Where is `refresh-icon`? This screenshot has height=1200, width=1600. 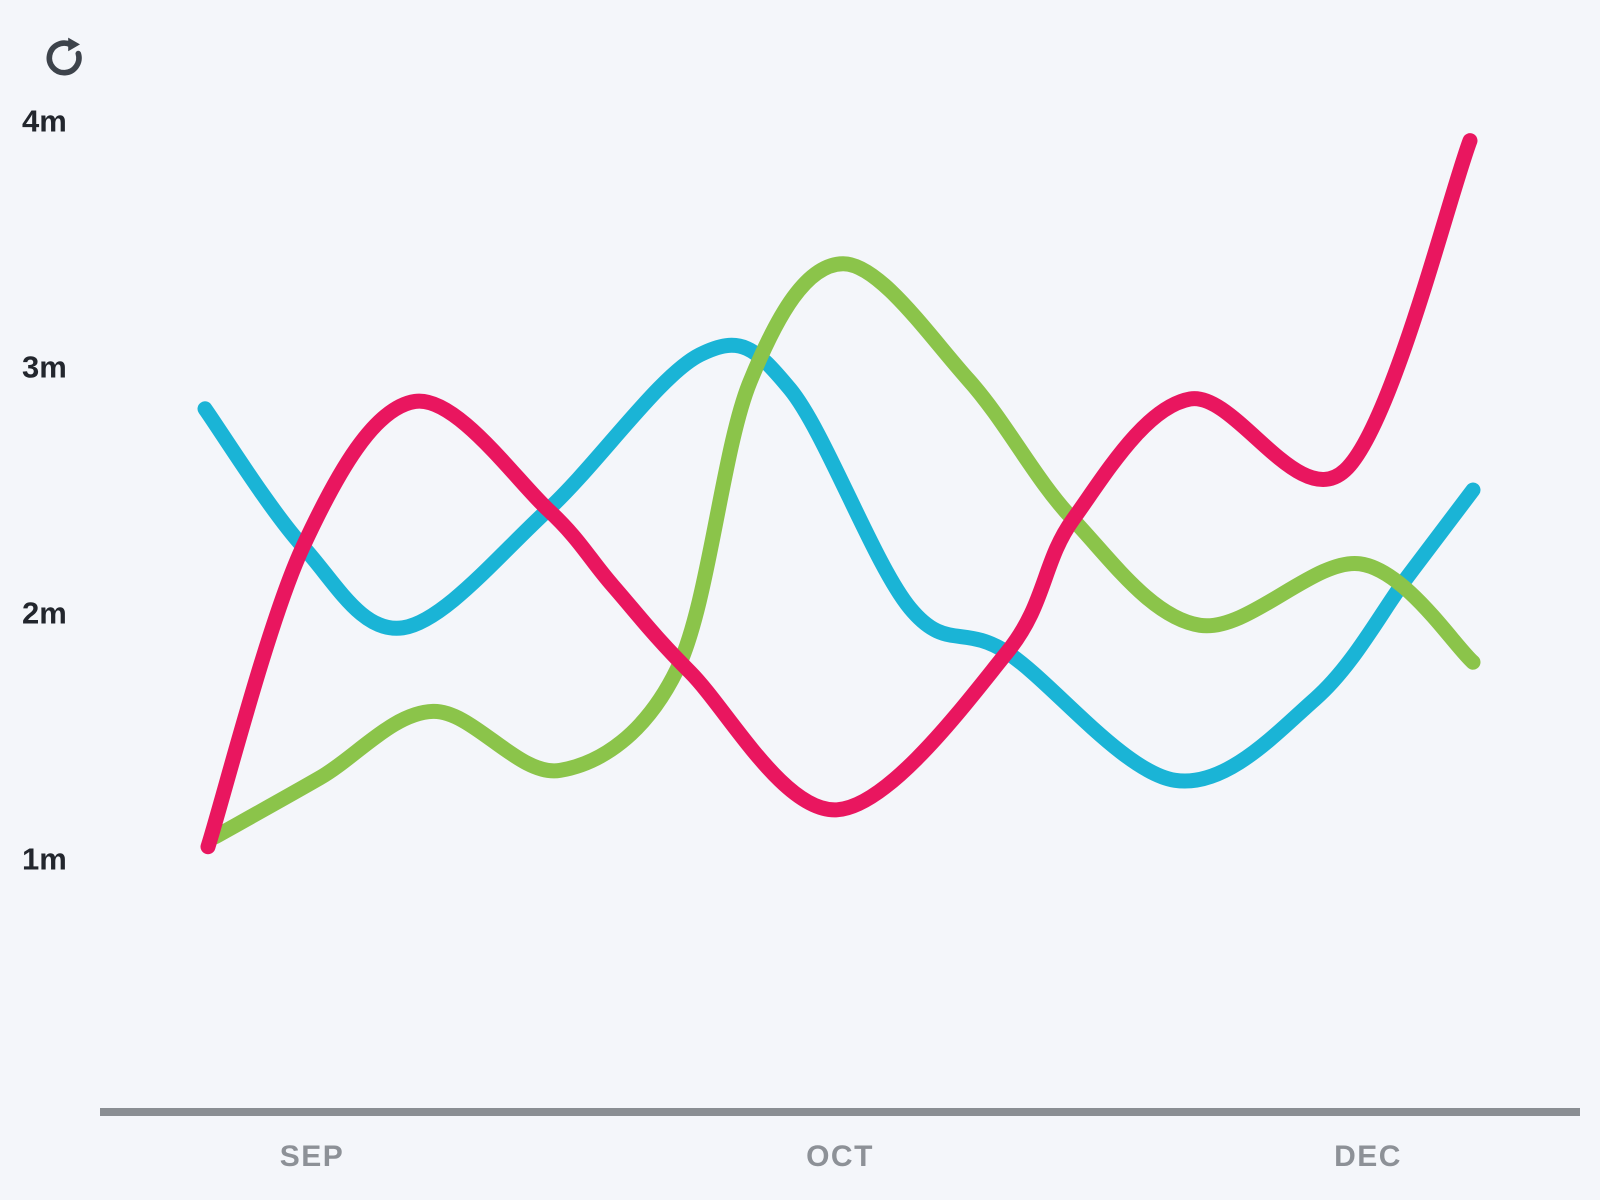 refresh-icon is located at coordinates (64, 56).